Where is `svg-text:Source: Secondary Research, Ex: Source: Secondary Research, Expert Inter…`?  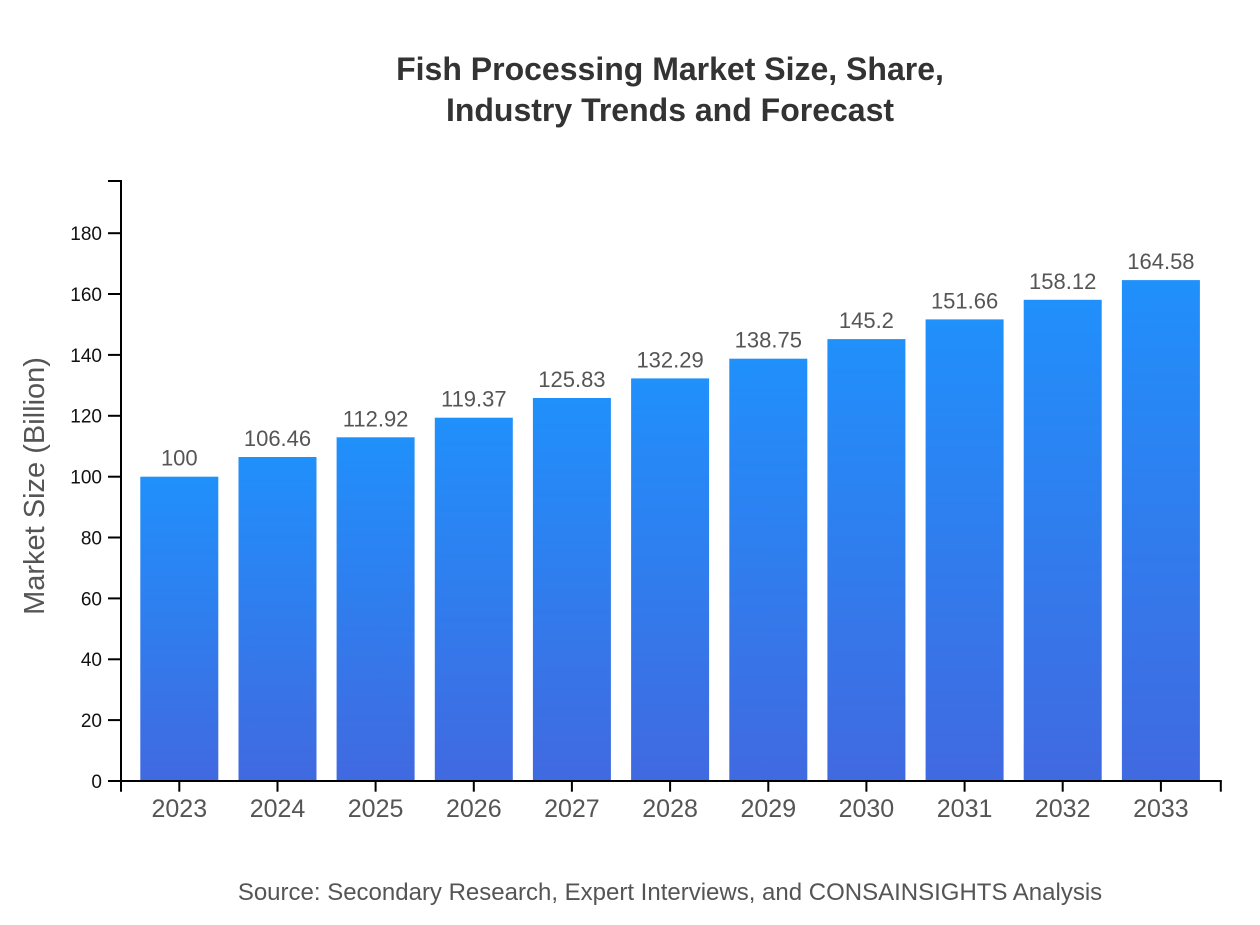 svg-text:Source: Secondary Research, Ex: Source: Secondary Research, Expert Inter… is located at coordinates (670, 892).